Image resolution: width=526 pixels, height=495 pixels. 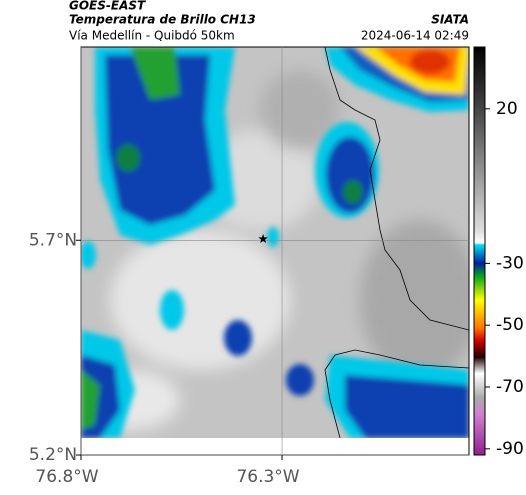 What do you see at coordinates (263, 238) in the screenshot?
I see `location-marker` at bounding box center [263, 238].